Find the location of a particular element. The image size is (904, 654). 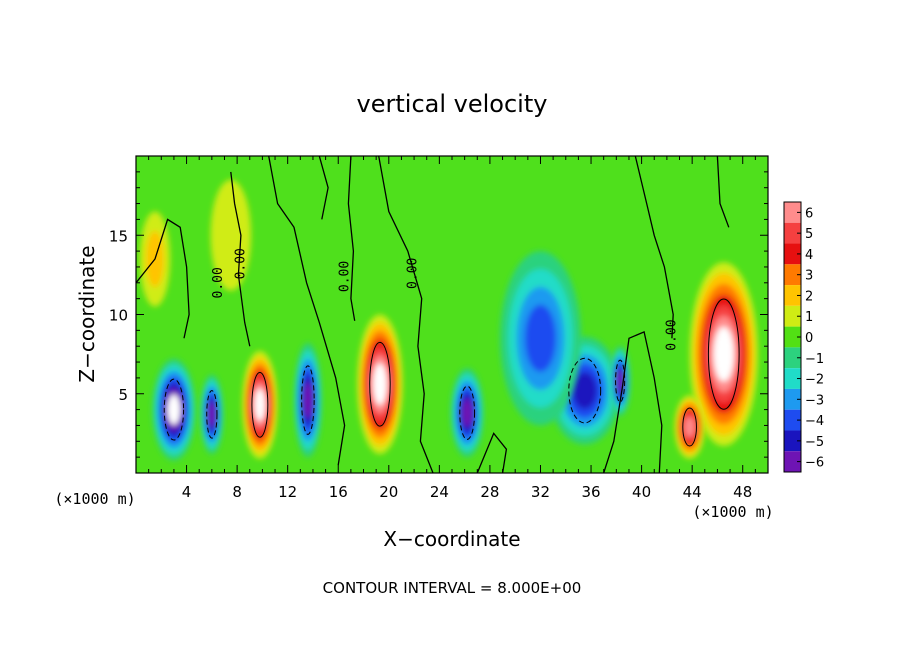

contour-labels: 0.00 0.00 0.00 0.00 0.00 is located at coordinates (445, 299).